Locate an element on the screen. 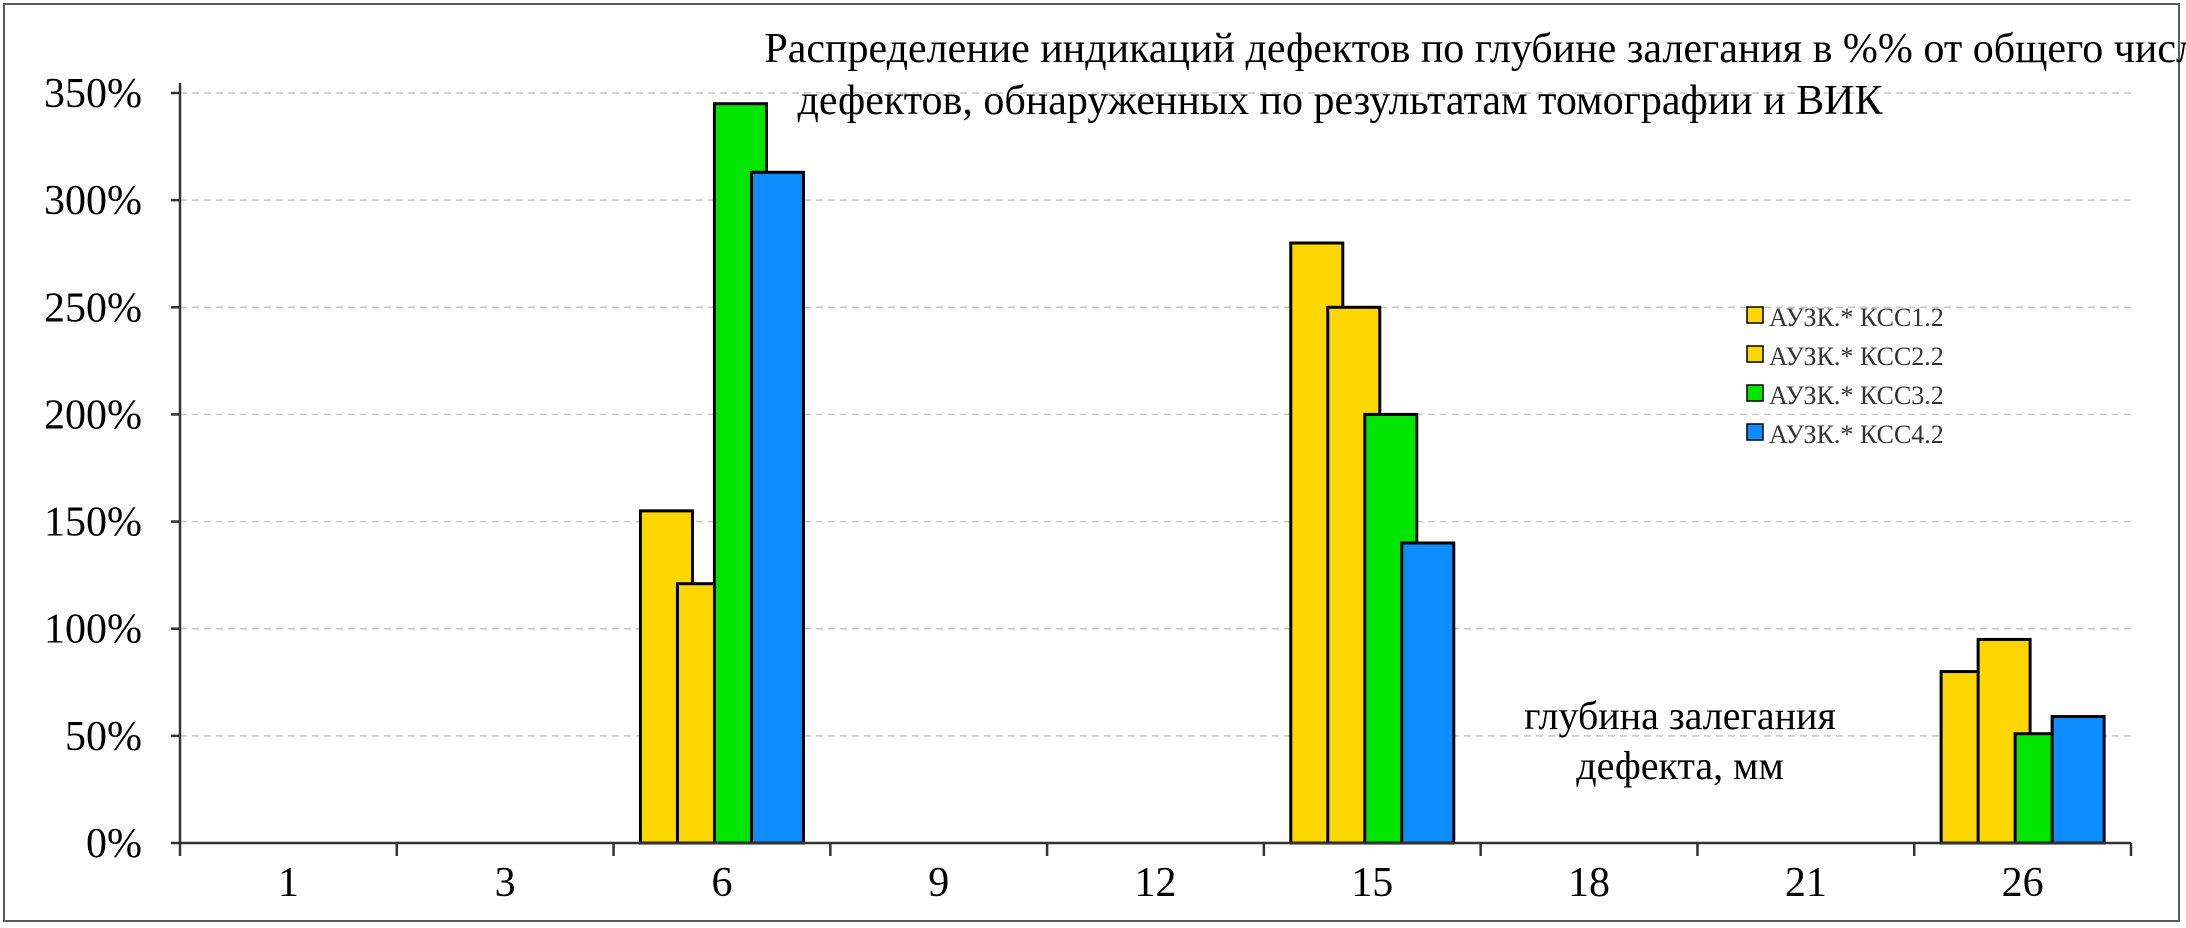 The width and height of the screenshot is (2186, 928). x-tick-label: 21 is located at coordinates (1806, 883).